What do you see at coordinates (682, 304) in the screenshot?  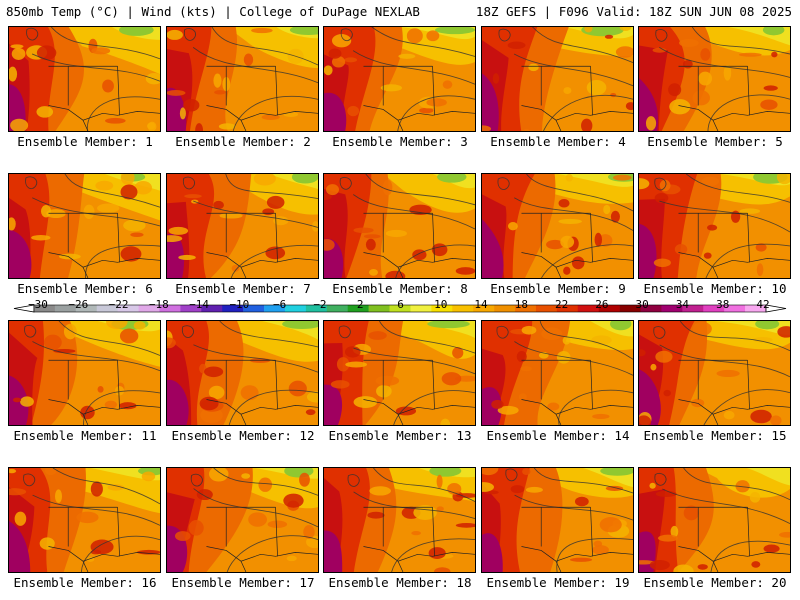 I see `colorbar-tick-label: 34` at bounding box center [682, 304].